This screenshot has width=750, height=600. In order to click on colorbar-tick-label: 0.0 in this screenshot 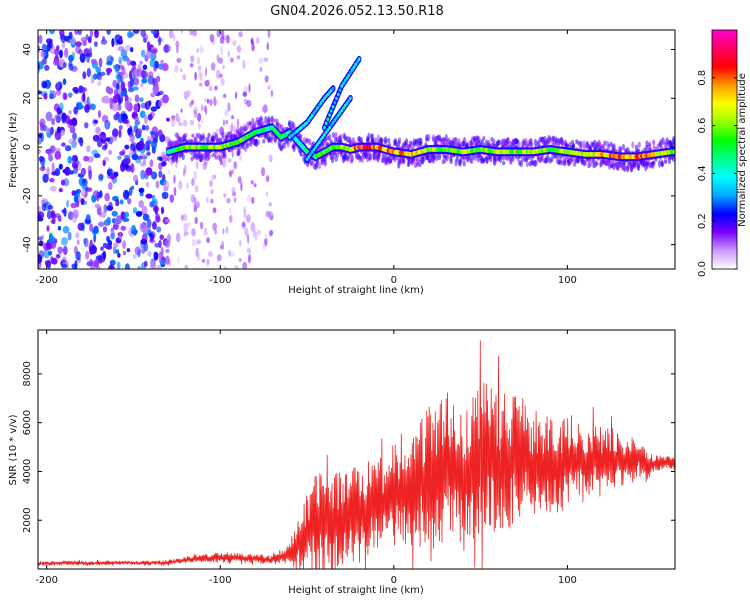, I will do `click(702, 269)`.